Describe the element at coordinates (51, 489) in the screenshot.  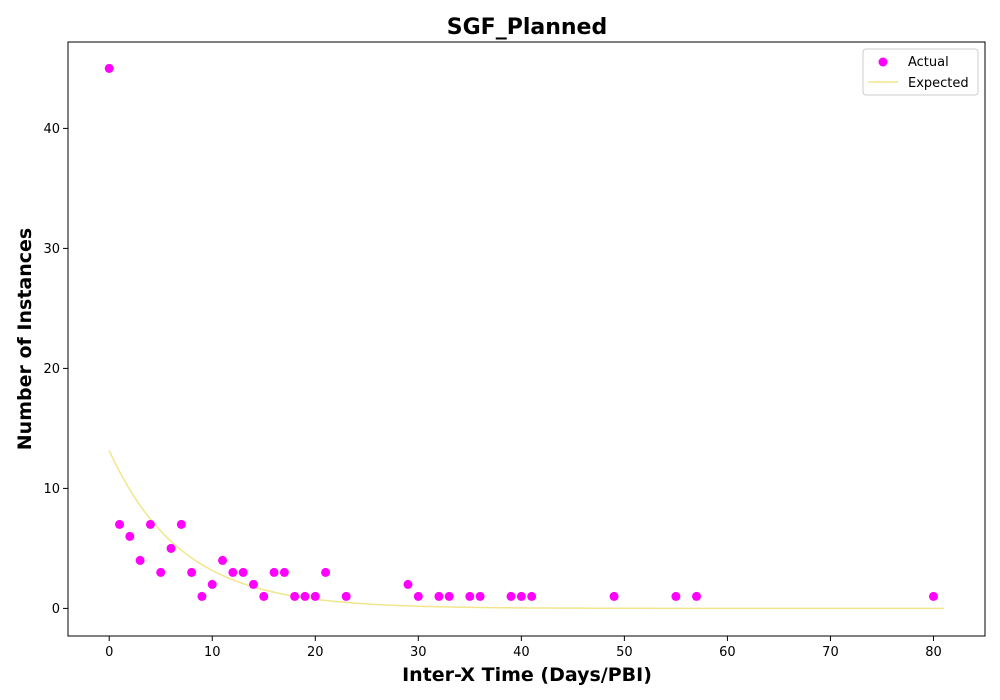
I see `y-tick-label: 10` at that location.